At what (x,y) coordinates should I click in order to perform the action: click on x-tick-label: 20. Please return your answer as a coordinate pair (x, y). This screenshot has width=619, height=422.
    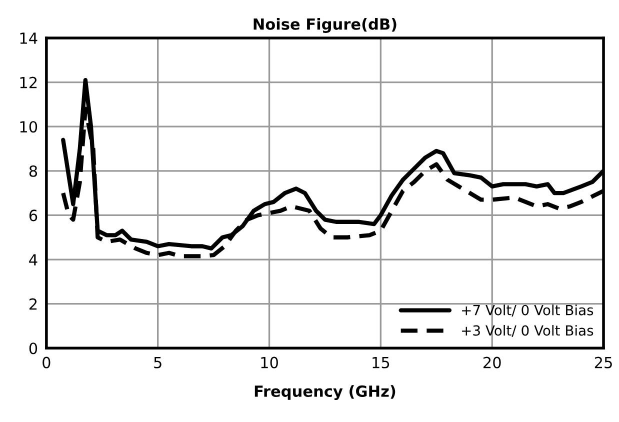
    Looking at the image, I should click on (492, 362).